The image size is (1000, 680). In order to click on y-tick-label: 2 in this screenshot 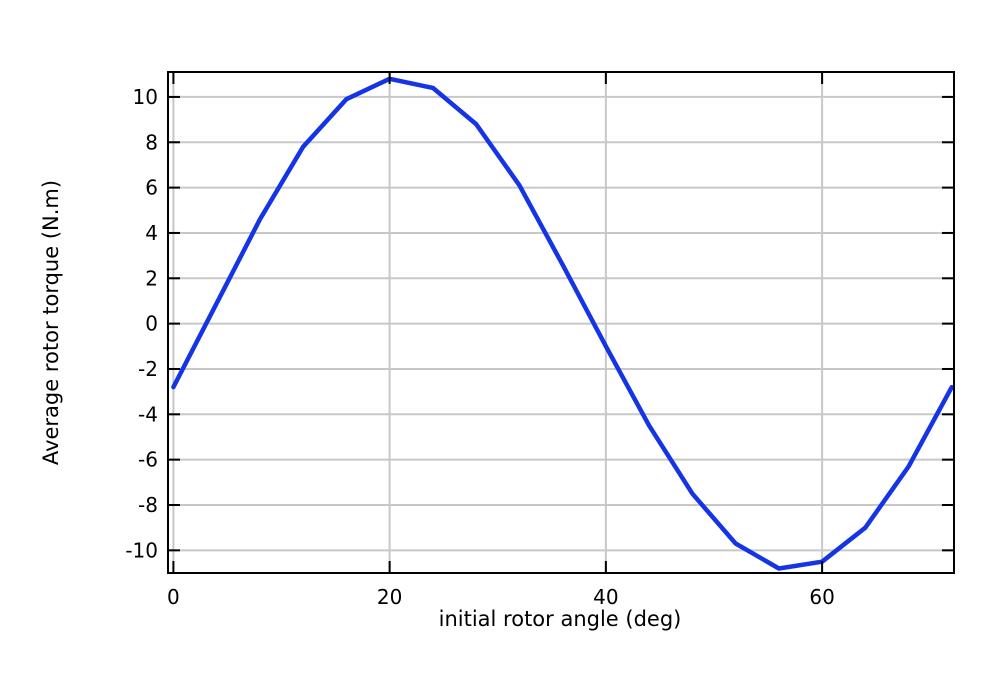, I will do `click(151, 278)`.